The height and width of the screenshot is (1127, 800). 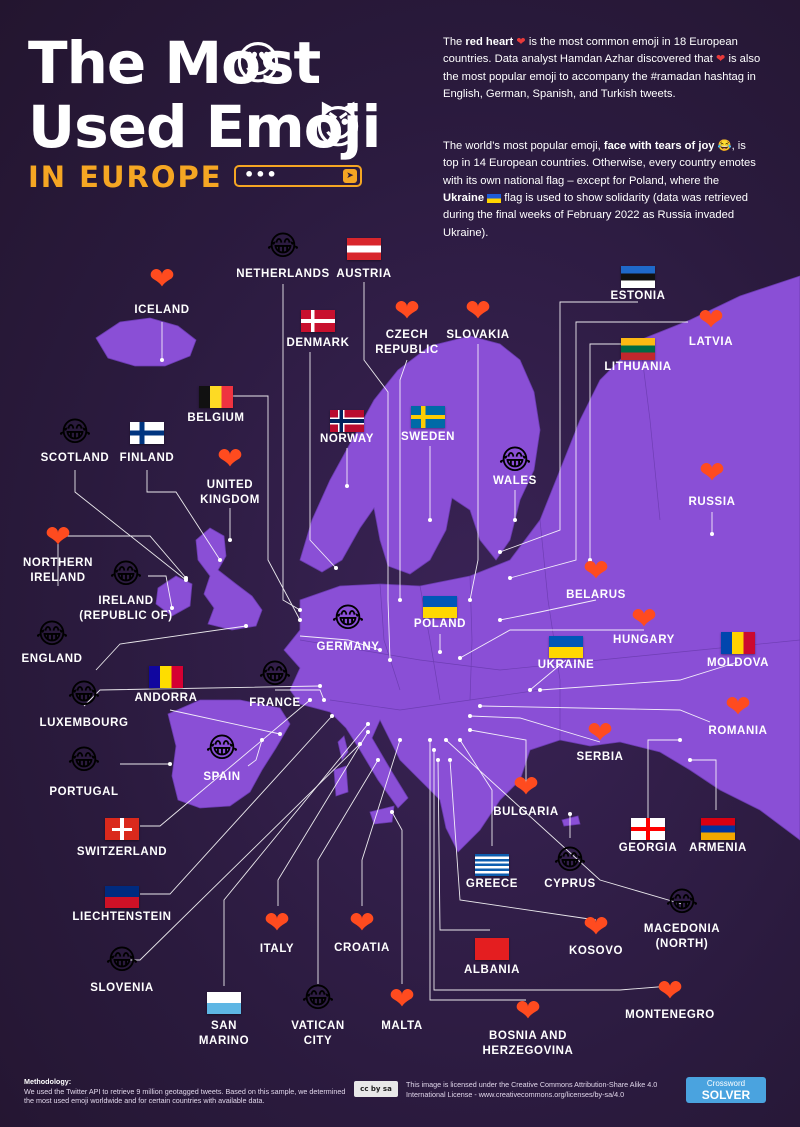 What do you see at coordinates (492, 970) in the screenshot?
I see `country-label-albania: ALBANIA` at bounding box center [492, 970].